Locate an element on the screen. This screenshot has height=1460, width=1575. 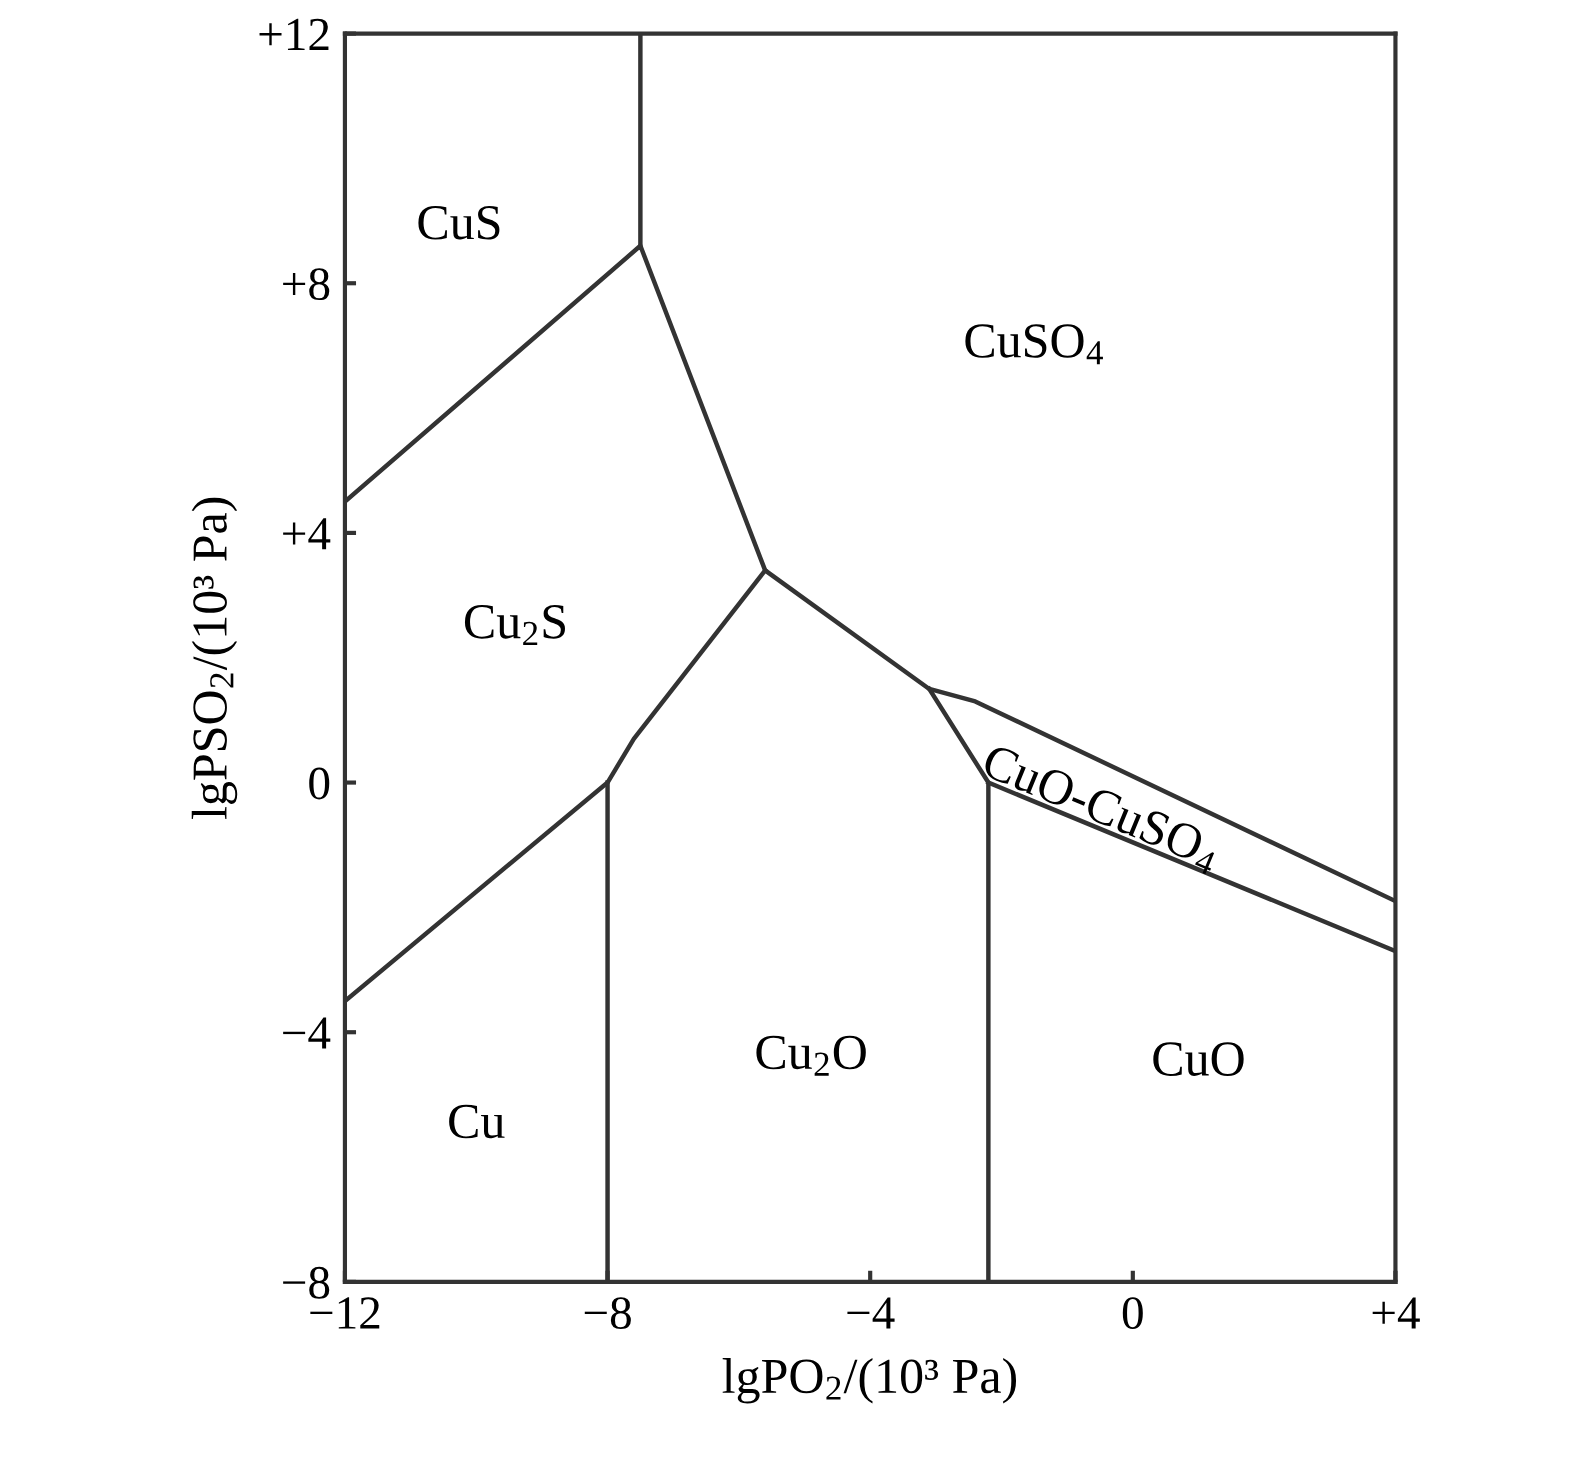
x-tick-label: −4 is located at coordinates (871, 1313).